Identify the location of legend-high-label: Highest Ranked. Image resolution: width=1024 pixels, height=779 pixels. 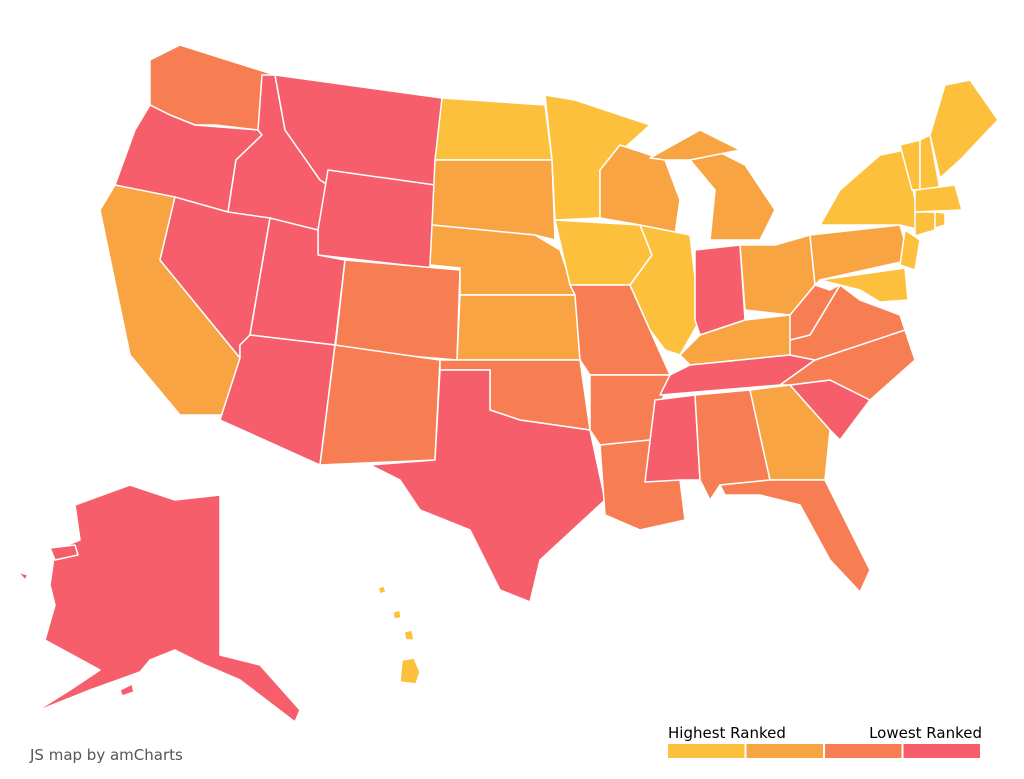
(727, 733).